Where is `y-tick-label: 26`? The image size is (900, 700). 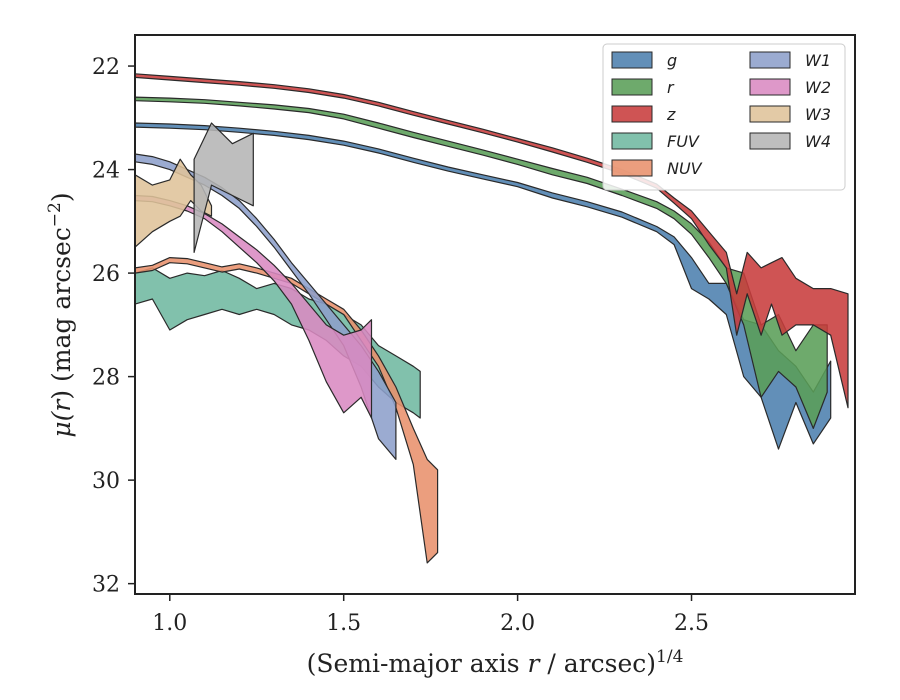
y-tick-label: 26 is located at coordinates (106, 274).